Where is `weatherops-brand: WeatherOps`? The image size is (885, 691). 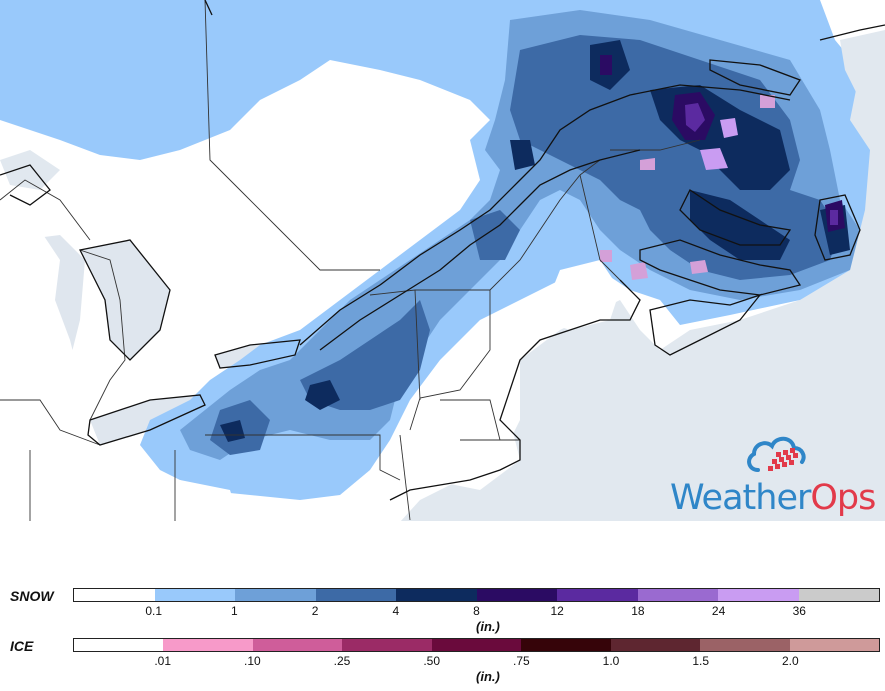 weatherops-brand: WeatherOps is located at coordinates (775, 475).